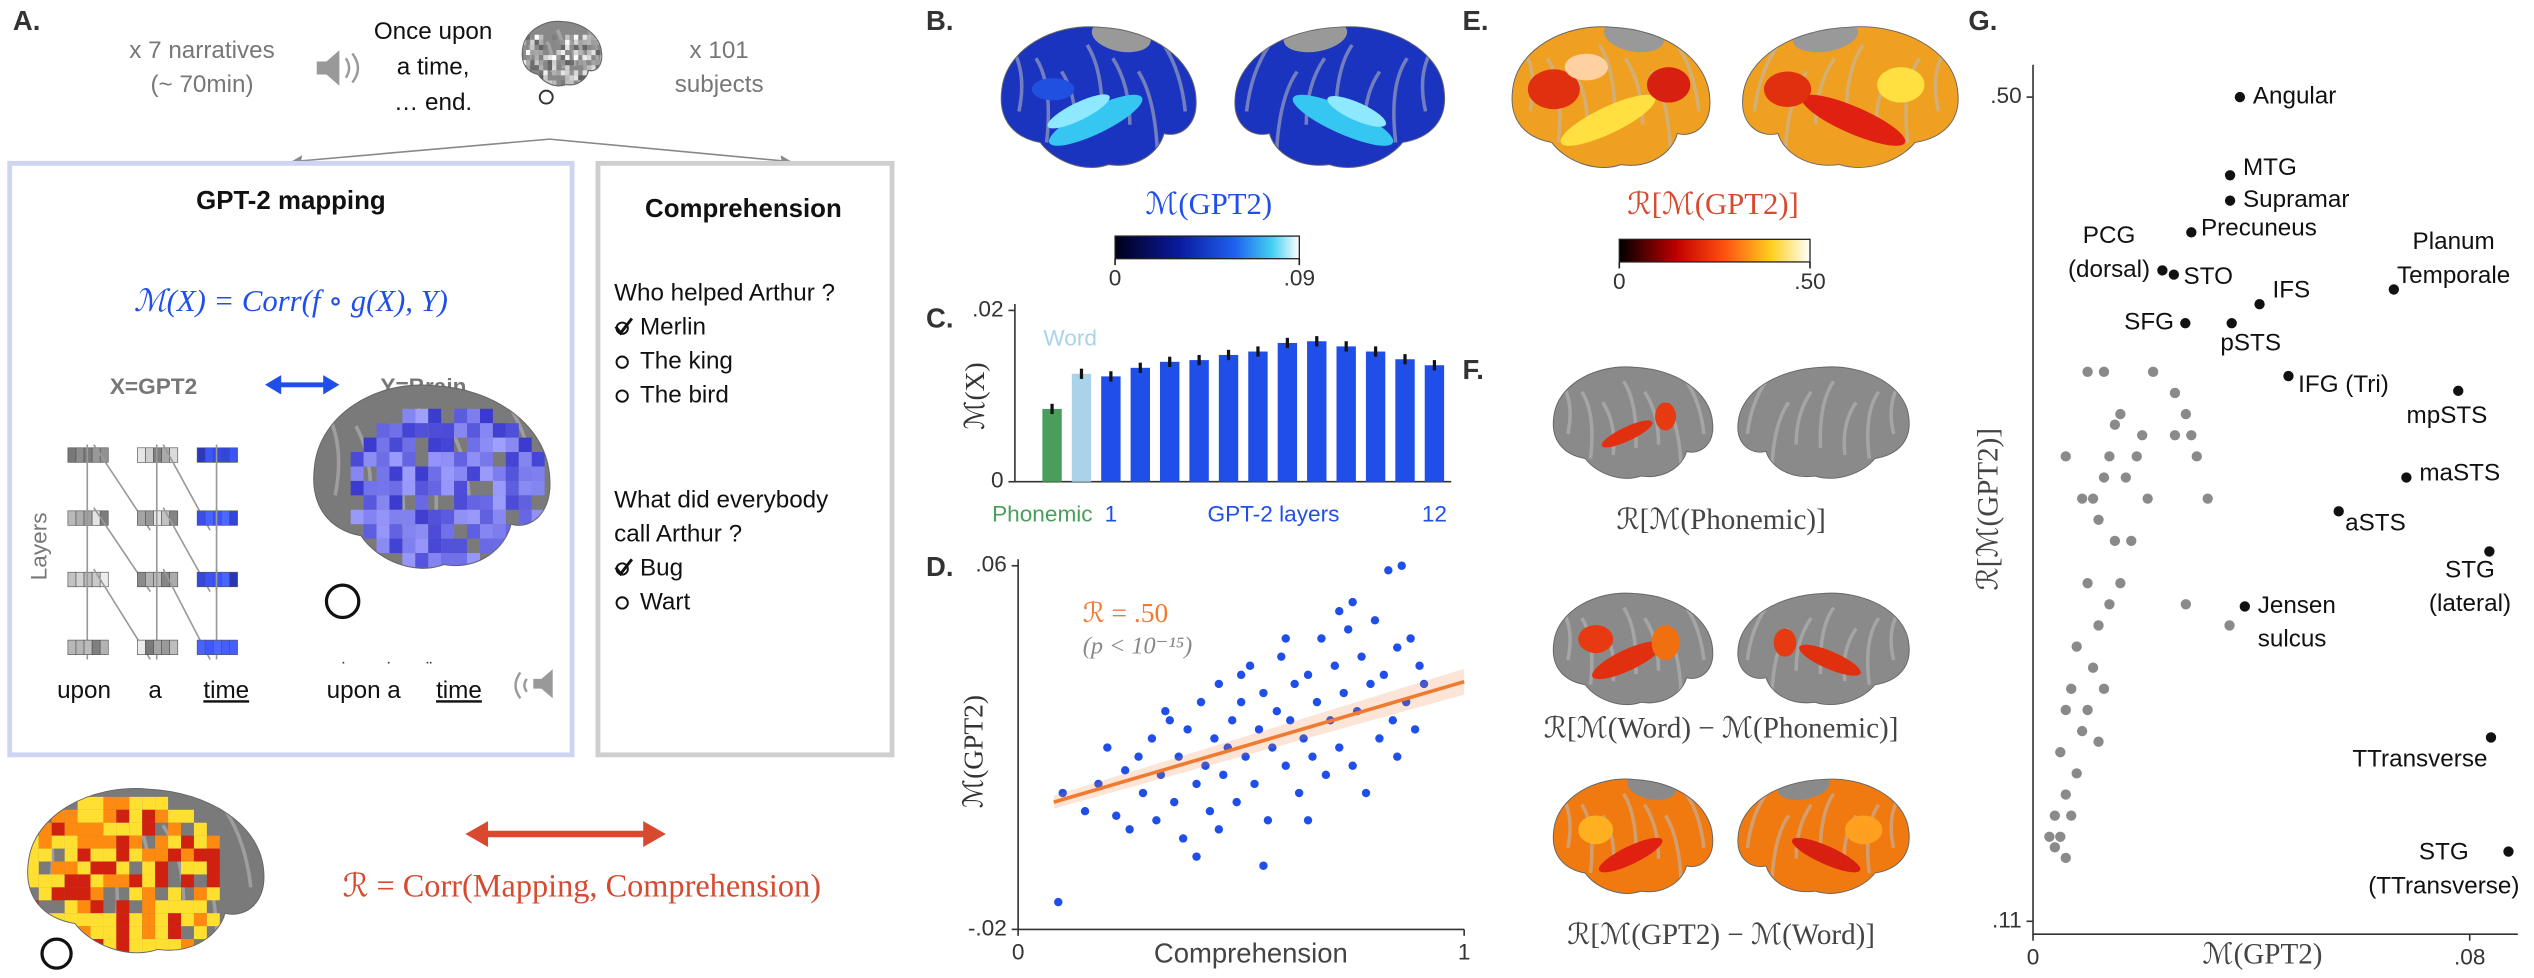 This screenshot has height=978, width=2534. What do you see at coordinates (721, 500) in the screenshot?
I see `question: What did everybody` at bounding box center [721, 500].